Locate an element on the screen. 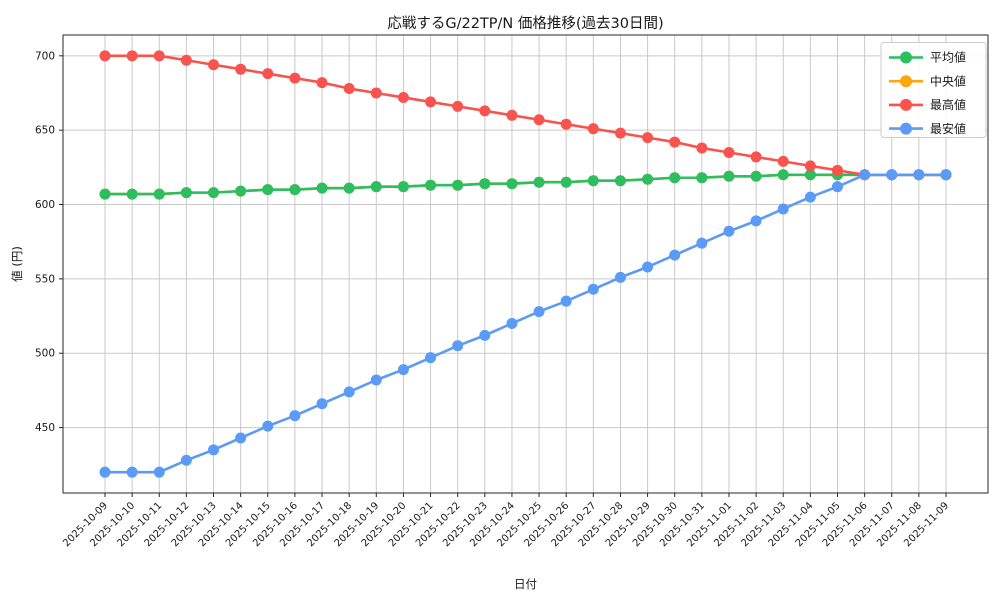 The width and height of the screenshot is (1000, 600). y-tick-labels: 450 500 550 600 650 700 is located at coordinates (49, 242).